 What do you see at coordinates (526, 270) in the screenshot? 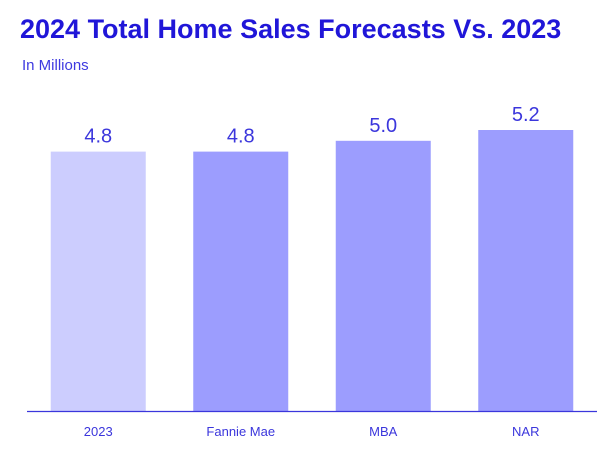
I see `bar-nar` at bounding box center [526, 270].